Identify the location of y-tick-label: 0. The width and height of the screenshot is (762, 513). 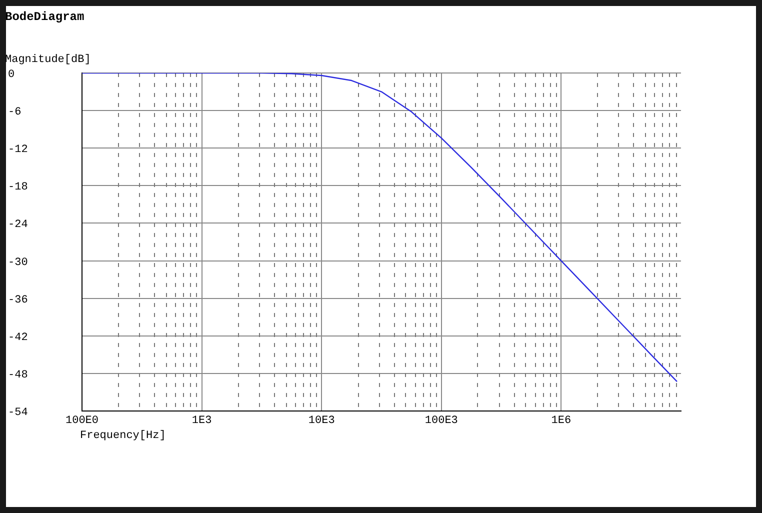
(11, 75).